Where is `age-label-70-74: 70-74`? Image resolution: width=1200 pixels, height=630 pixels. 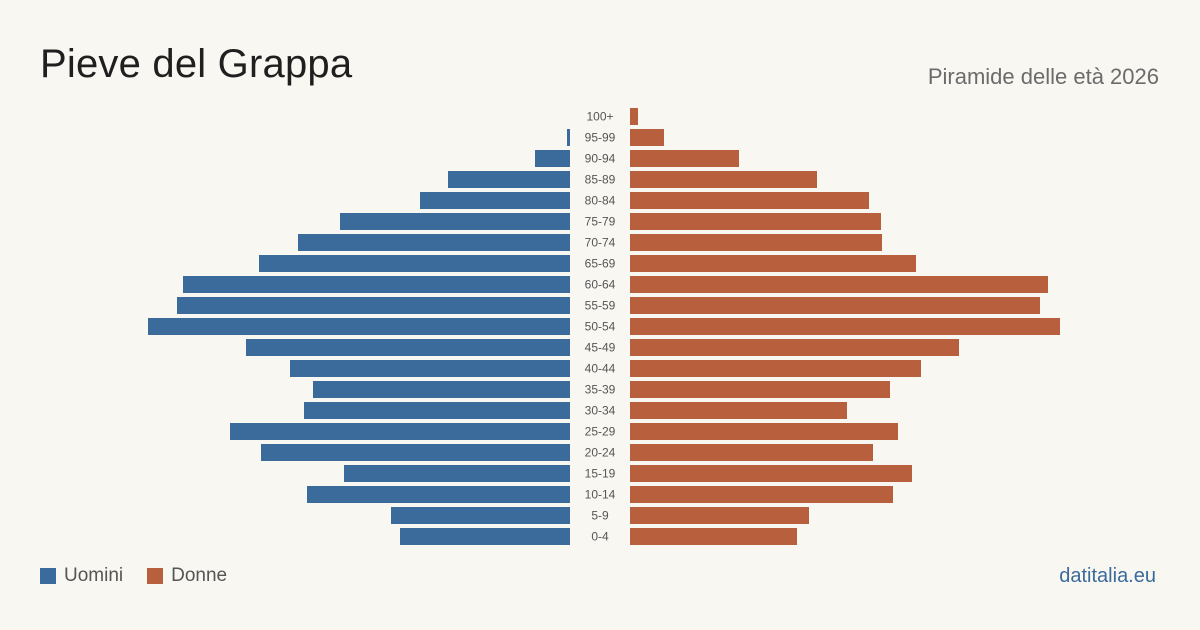 age-label-70-74: 70-74 is located at coordinates (600, 243).